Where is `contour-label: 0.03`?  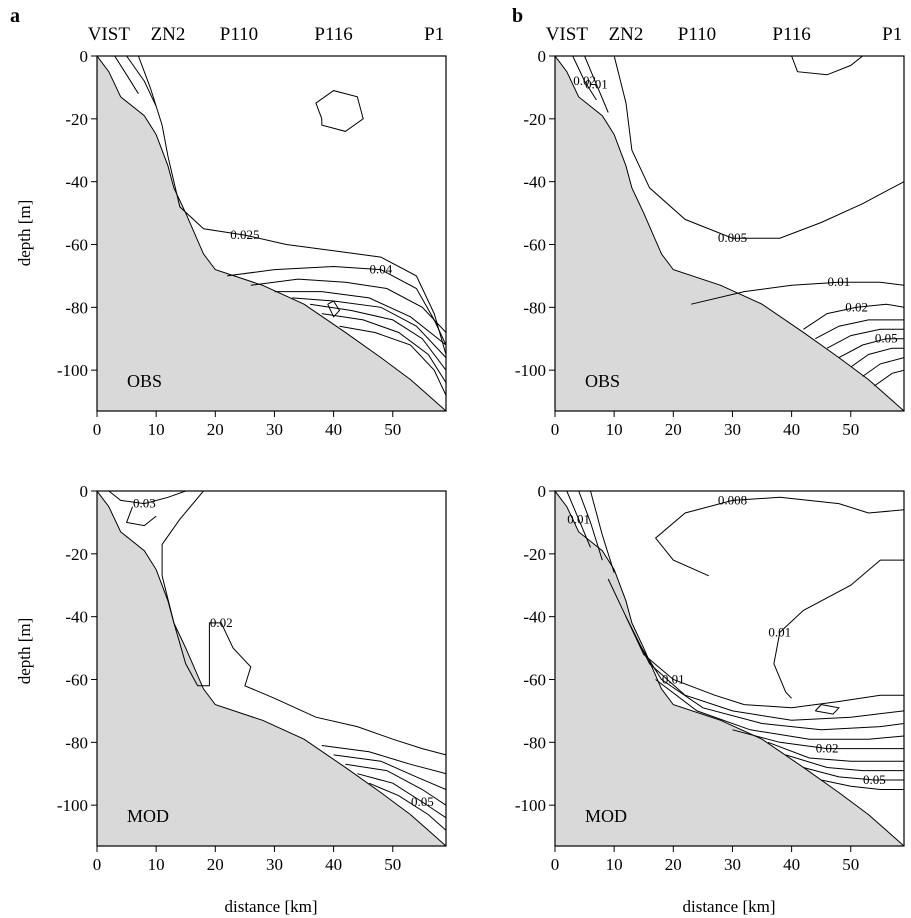
contour-label: 0.03 is located at coordinates (144, 503).